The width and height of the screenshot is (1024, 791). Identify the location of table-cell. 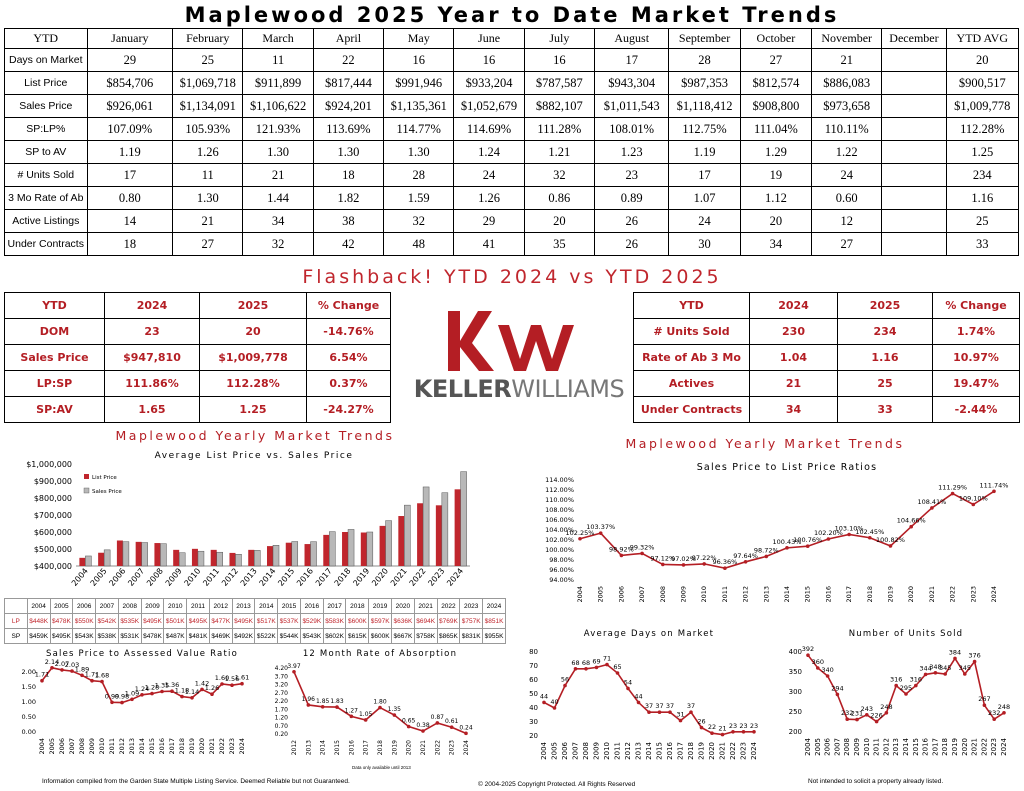
(914, 83).